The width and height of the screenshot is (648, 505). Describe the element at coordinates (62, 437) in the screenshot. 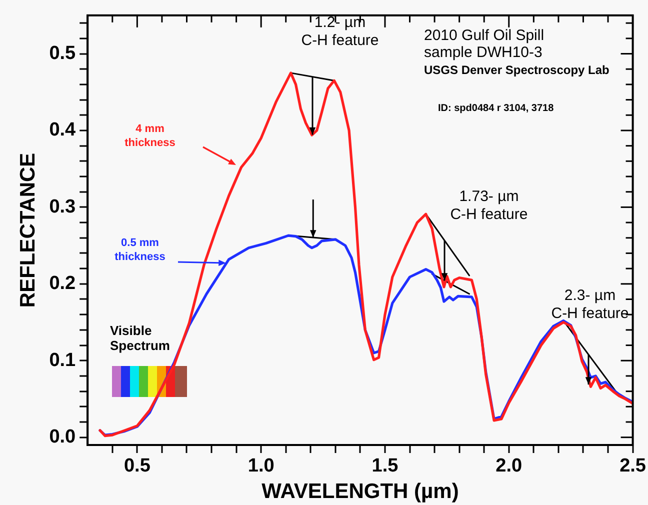

I see `y-tick-label: 0.0` at that location.